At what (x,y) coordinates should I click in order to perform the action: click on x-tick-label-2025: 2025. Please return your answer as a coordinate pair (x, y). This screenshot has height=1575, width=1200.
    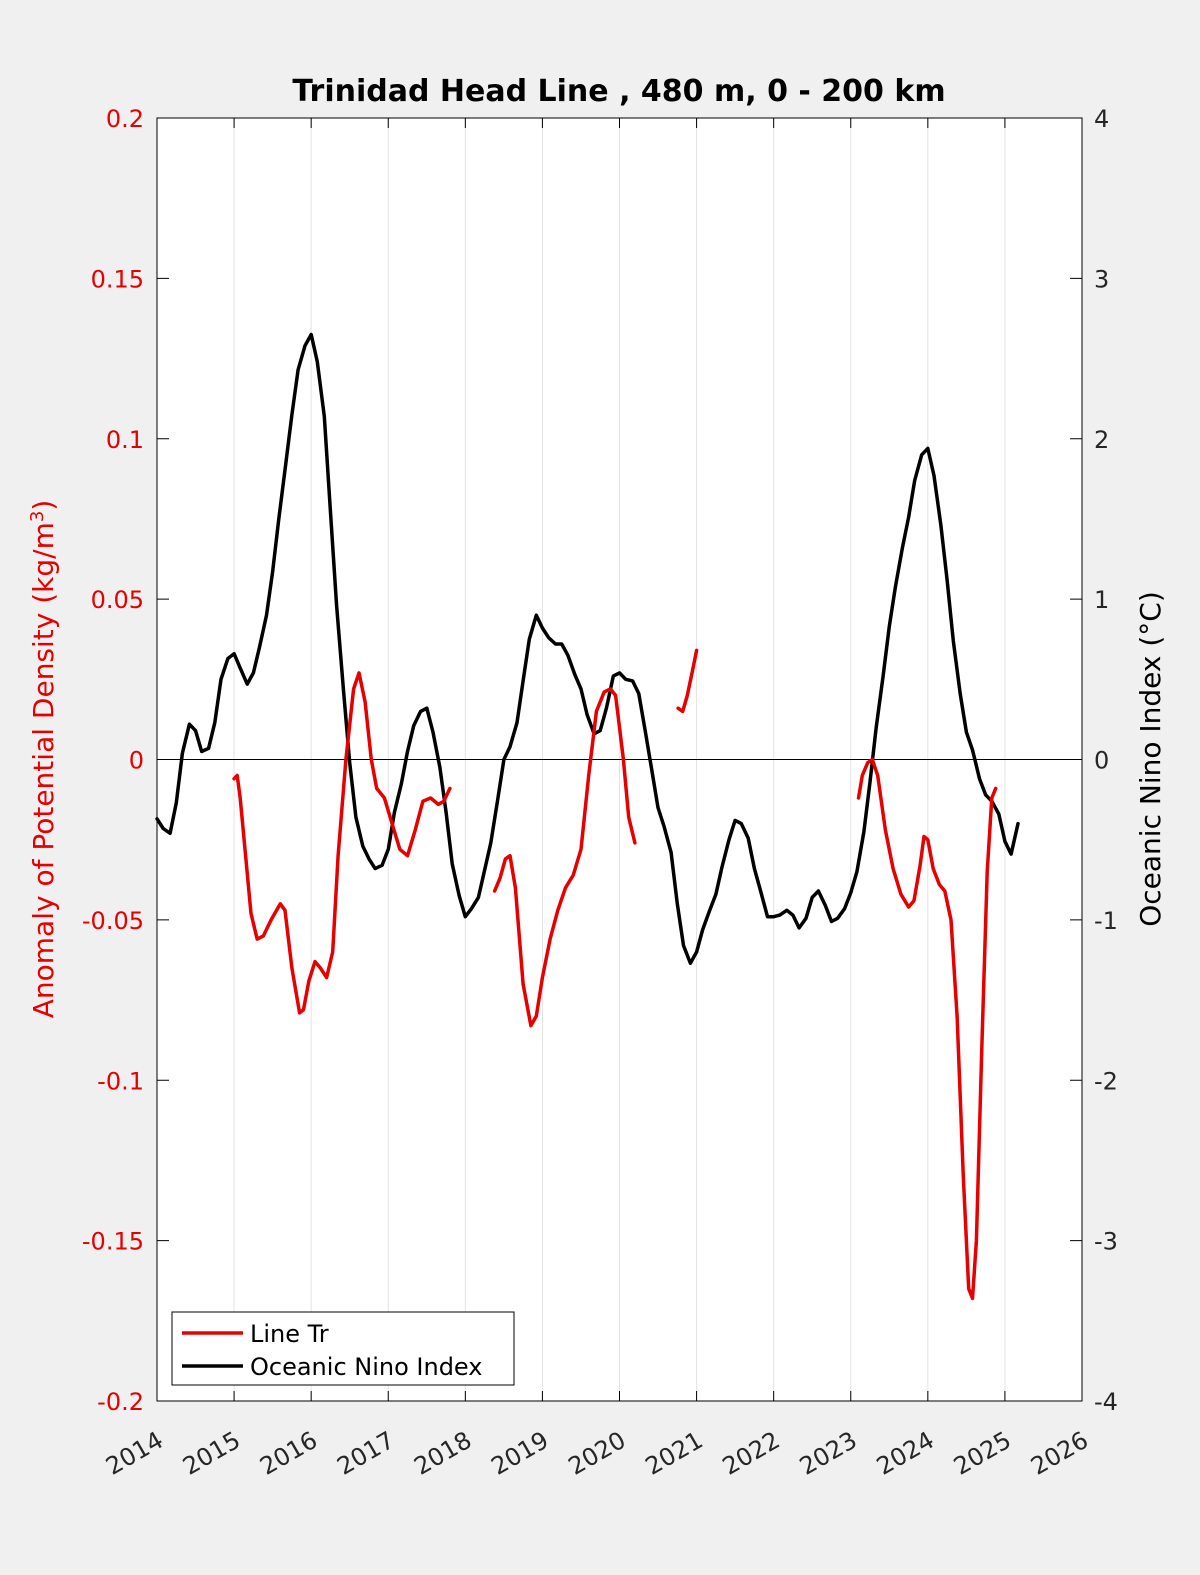
    Looking at the image, I should click on (982, 1453).